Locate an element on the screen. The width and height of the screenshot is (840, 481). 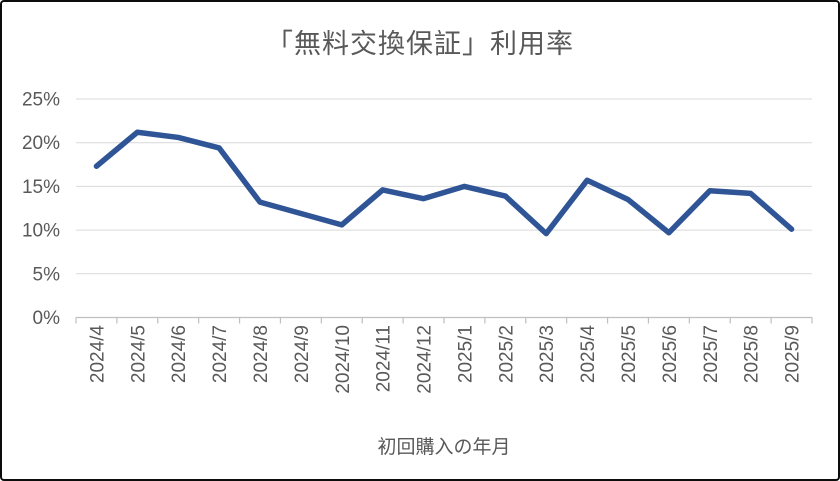
x-tick-label: 2025/9 is located at coordinates (793, 354).